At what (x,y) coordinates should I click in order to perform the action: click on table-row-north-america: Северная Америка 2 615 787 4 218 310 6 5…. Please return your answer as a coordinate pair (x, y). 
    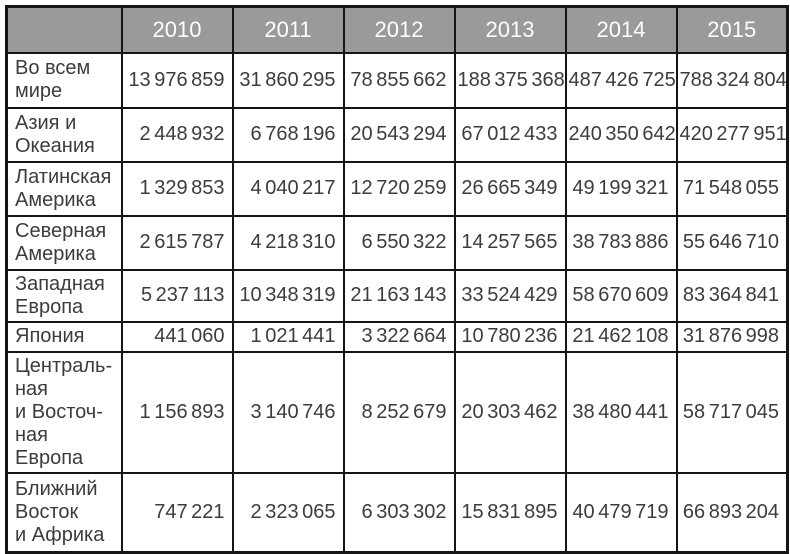
    Looking at the image, I should click on (397, 242).